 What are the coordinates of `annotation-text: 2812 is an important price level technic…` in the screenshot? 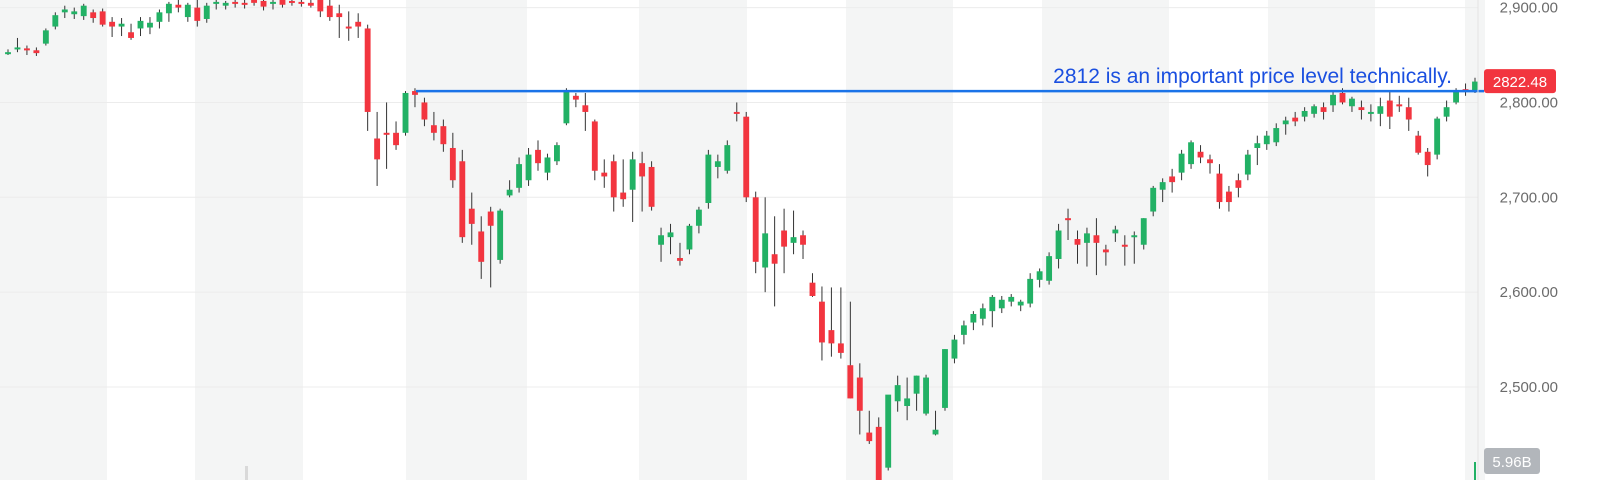 It's located at (1252, 76).